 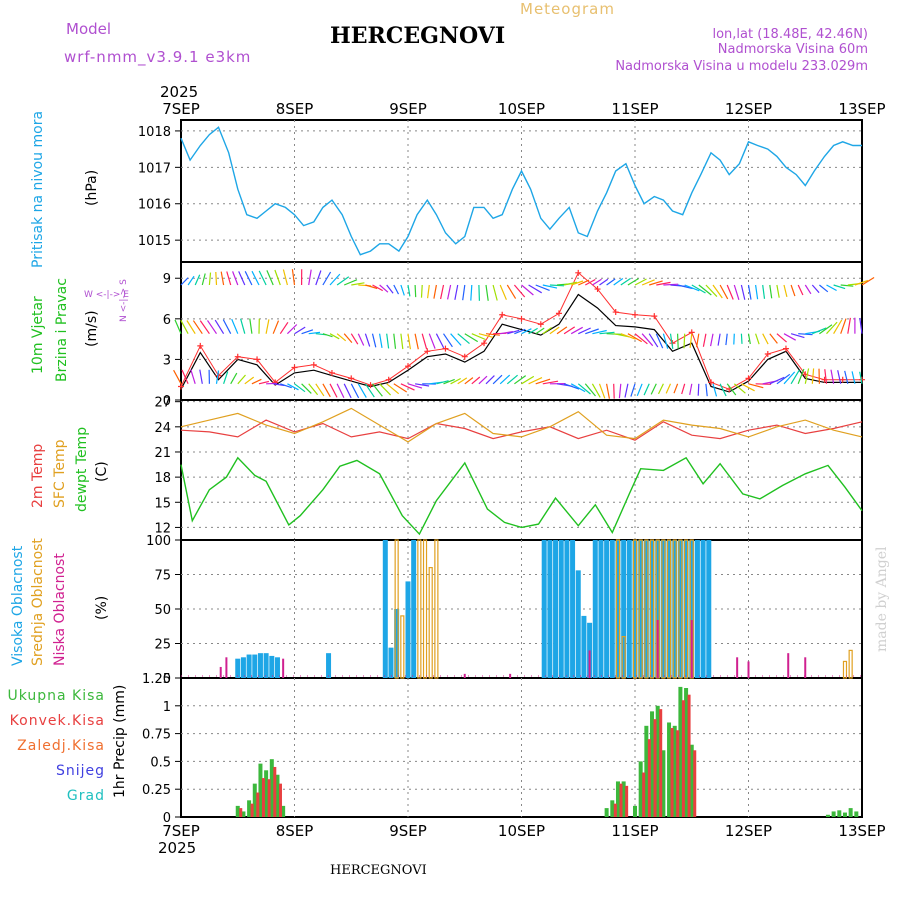 What do you see at coordinates (92, 188) in the screenshot?
I see `pressure-unit: (hPa)` at bounding box center [92, 188].